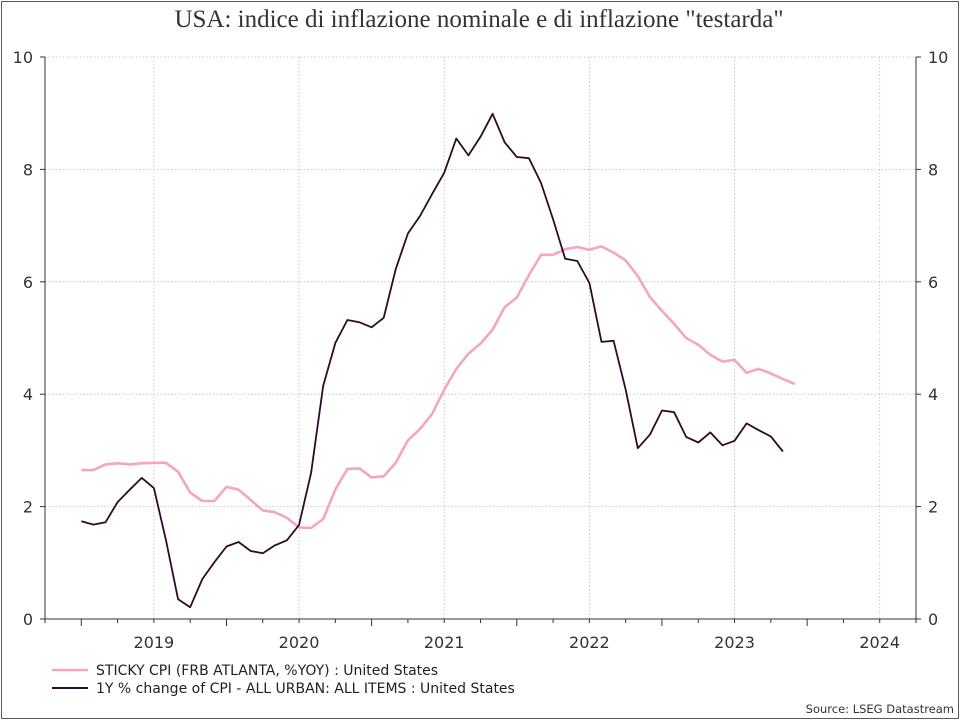 Image resolution: width=960 pixels, height=720 pixels. Describe the element at coordinates (29, 338) in the screenshot. I see `y-axis-left: 0 2 4 6 8 10` at that location.